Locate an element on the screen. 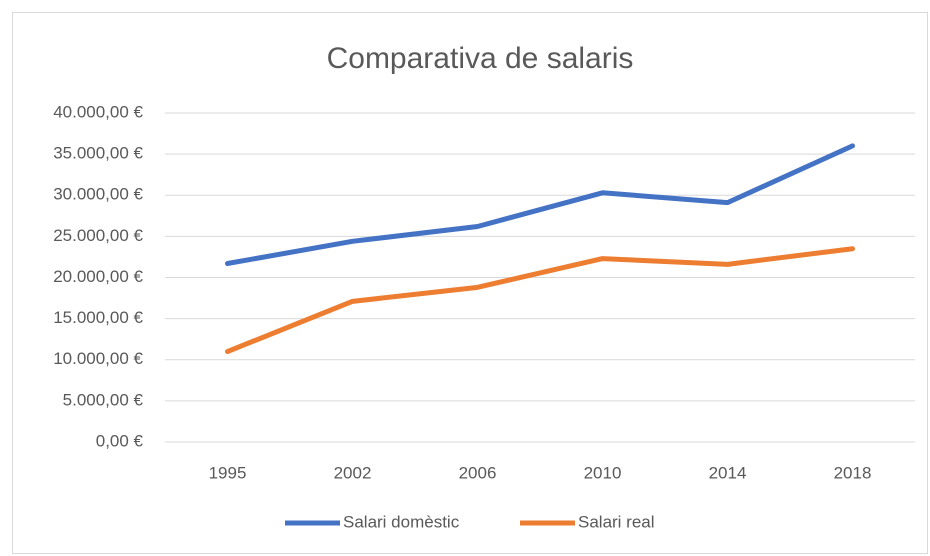 The height and width of the screenshot is (556, 930). x-tick-label: 2010 is located at coordinates (603, 472).